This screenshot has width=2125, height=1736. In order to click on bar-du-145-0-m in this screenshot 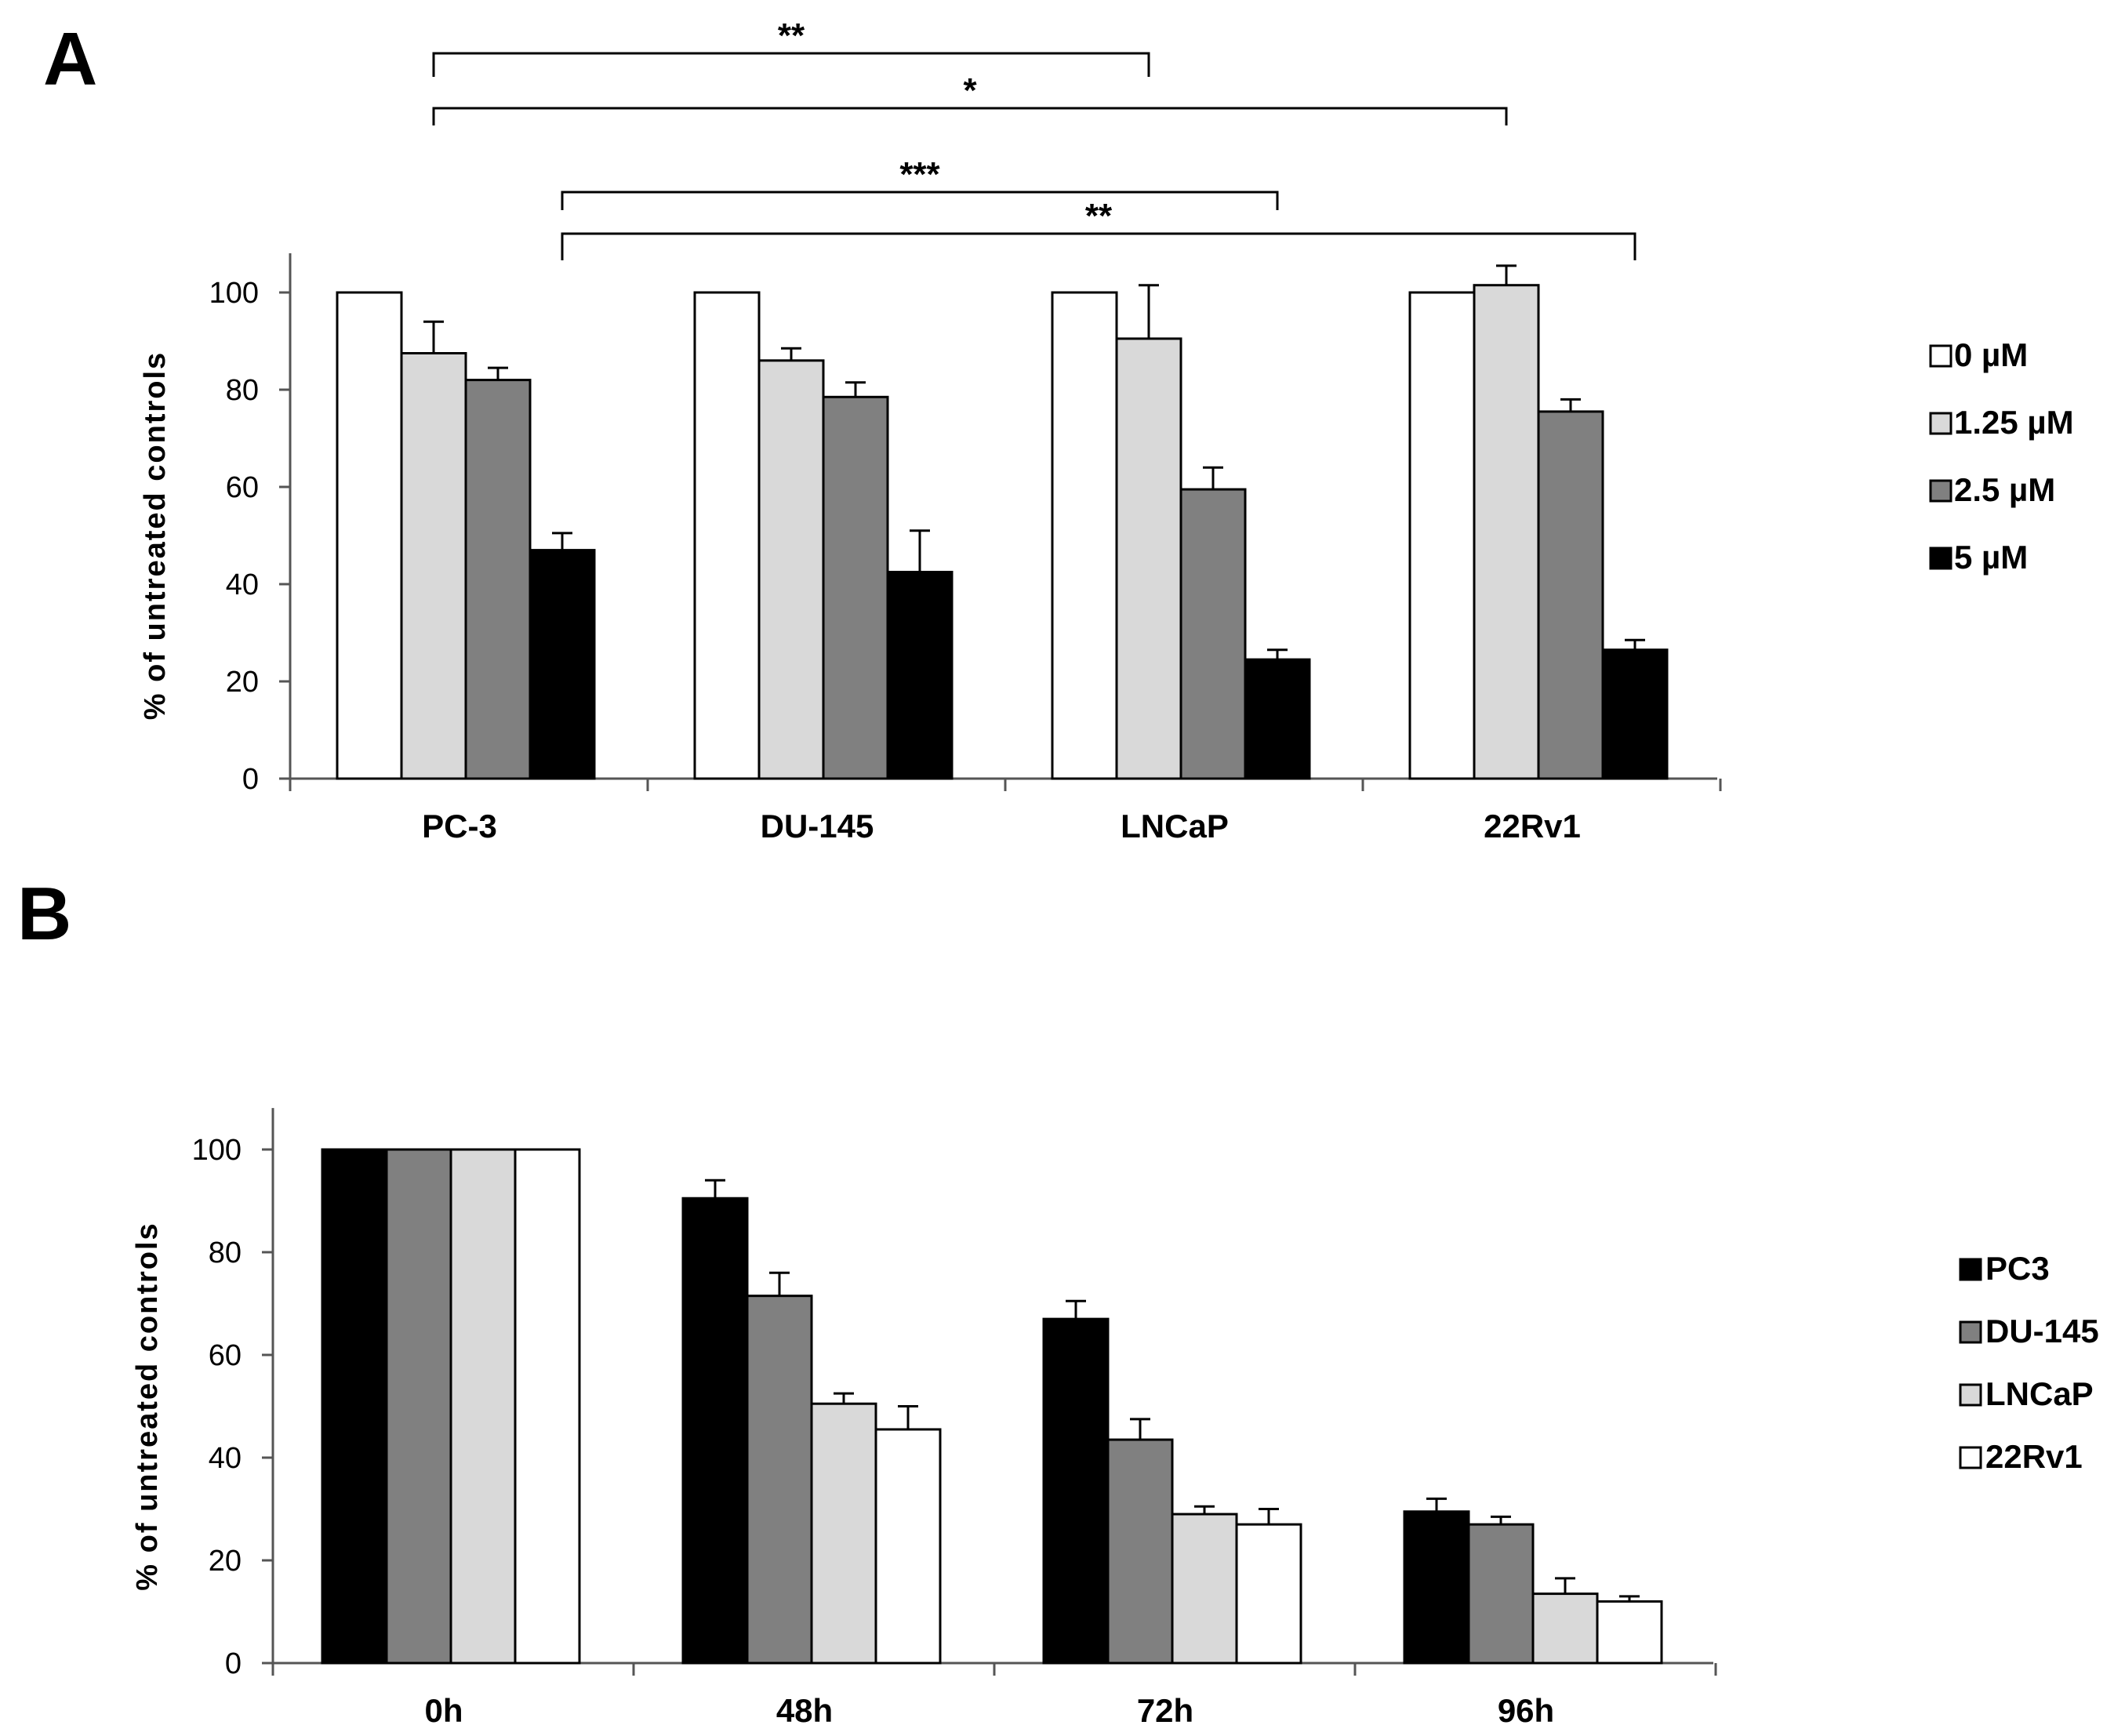, I will do `click(727, 535)`.